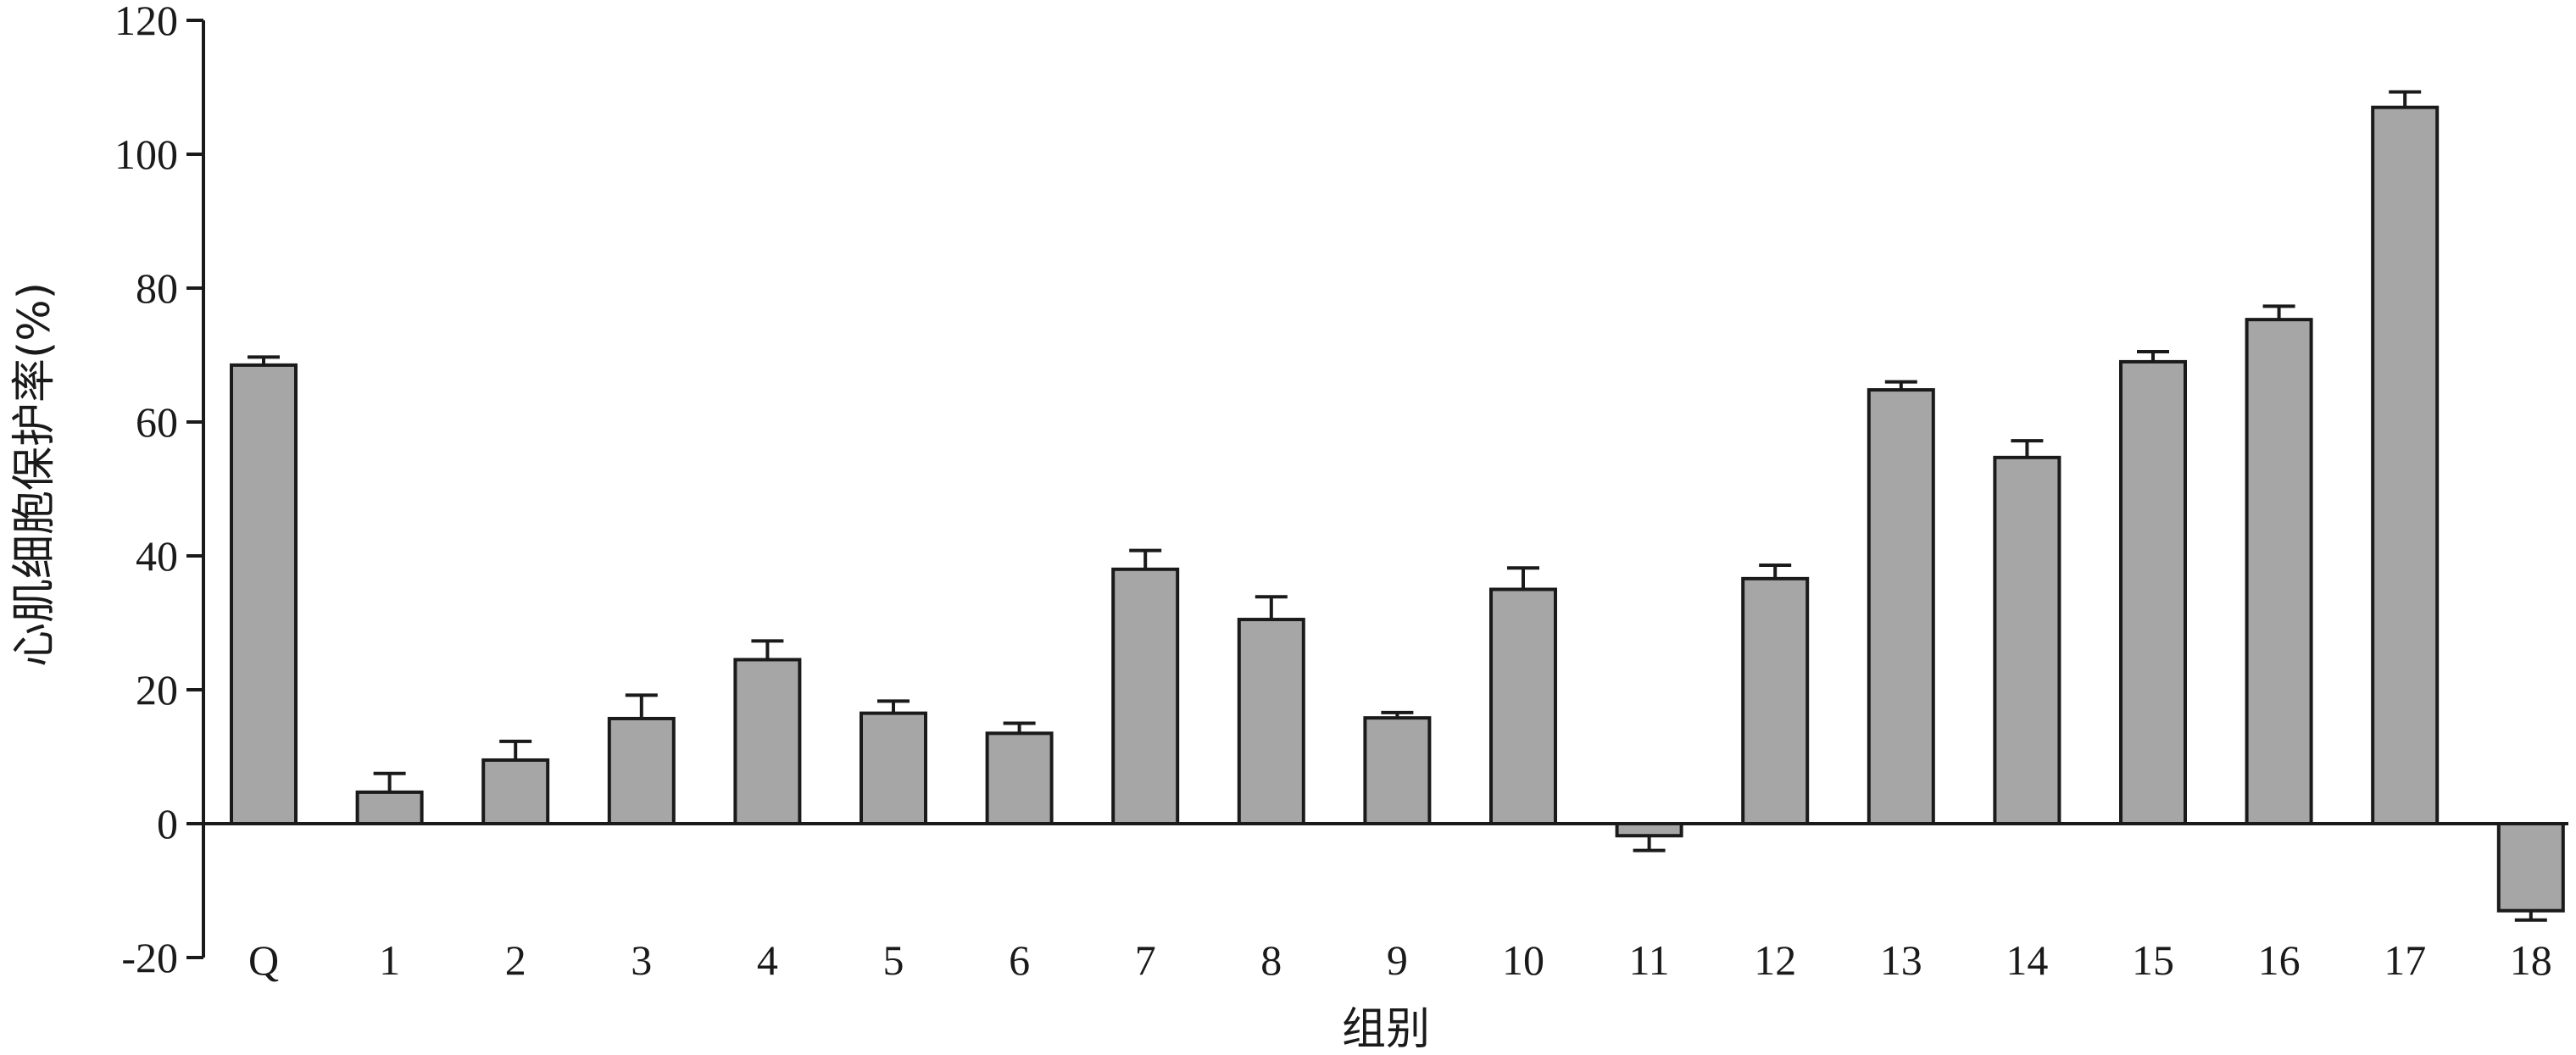 The height and width of the screenshot is (1055, 2576). I want to click on y-tick-label-80: 80, so click(157, 288).